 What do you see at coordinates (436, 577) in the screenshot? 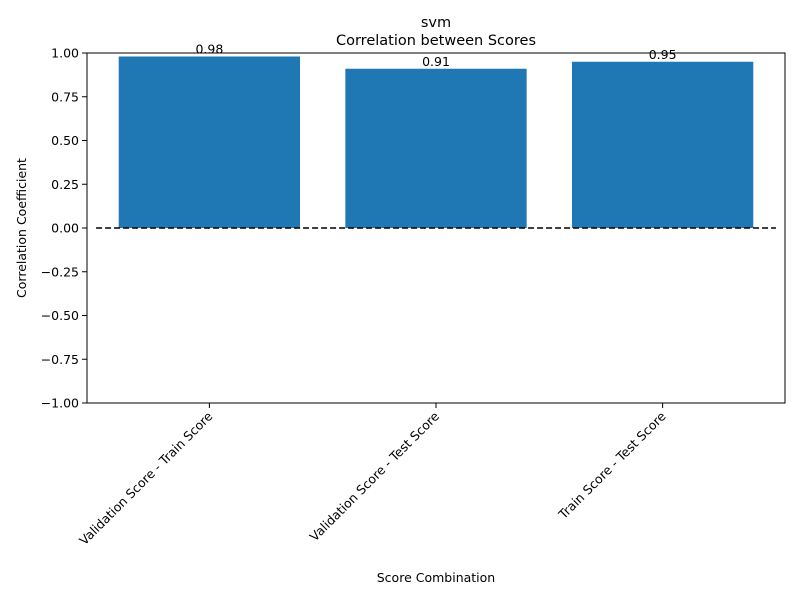
I see `x-axis-label: Score Combination` at bounding box center [436, 577].